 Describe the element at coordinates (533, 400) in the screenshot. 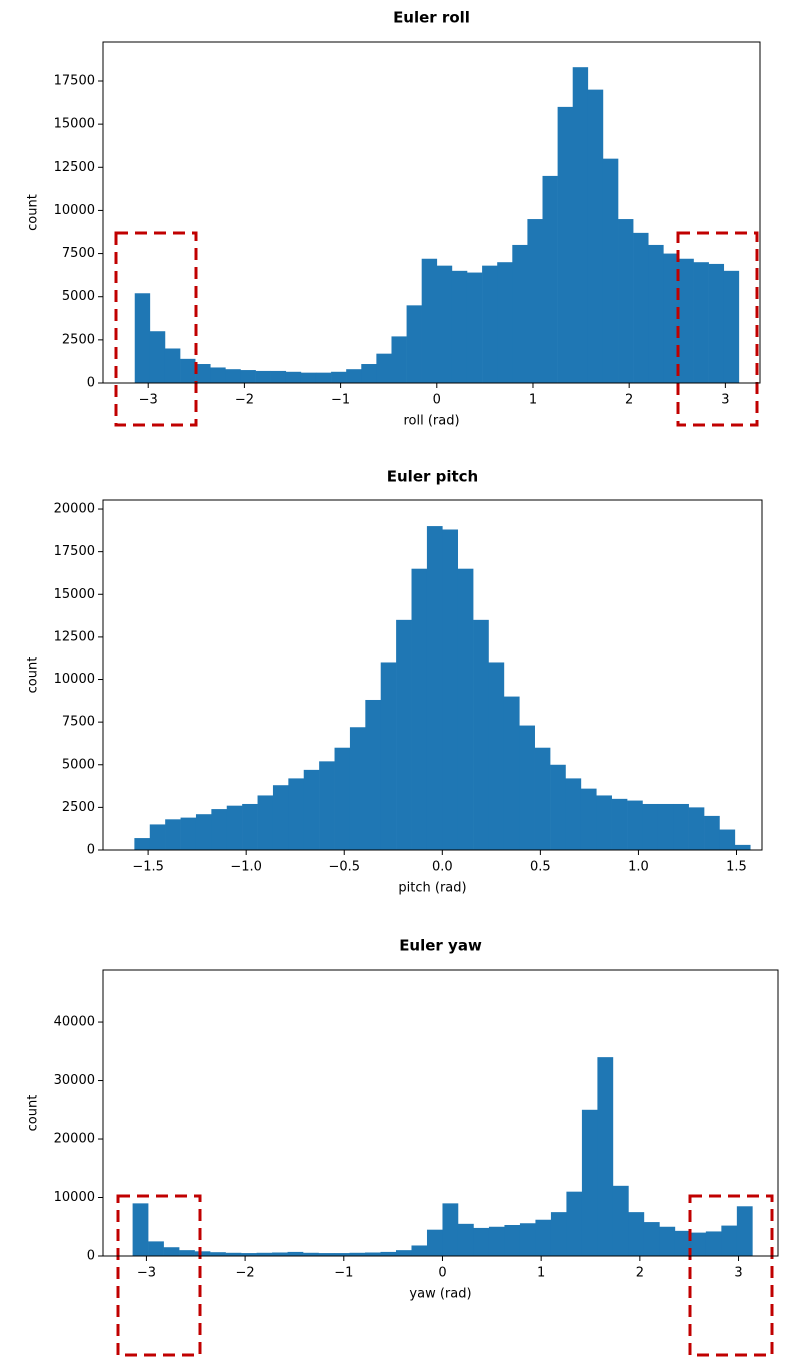

I see `x-tick-label: 1` at that location.